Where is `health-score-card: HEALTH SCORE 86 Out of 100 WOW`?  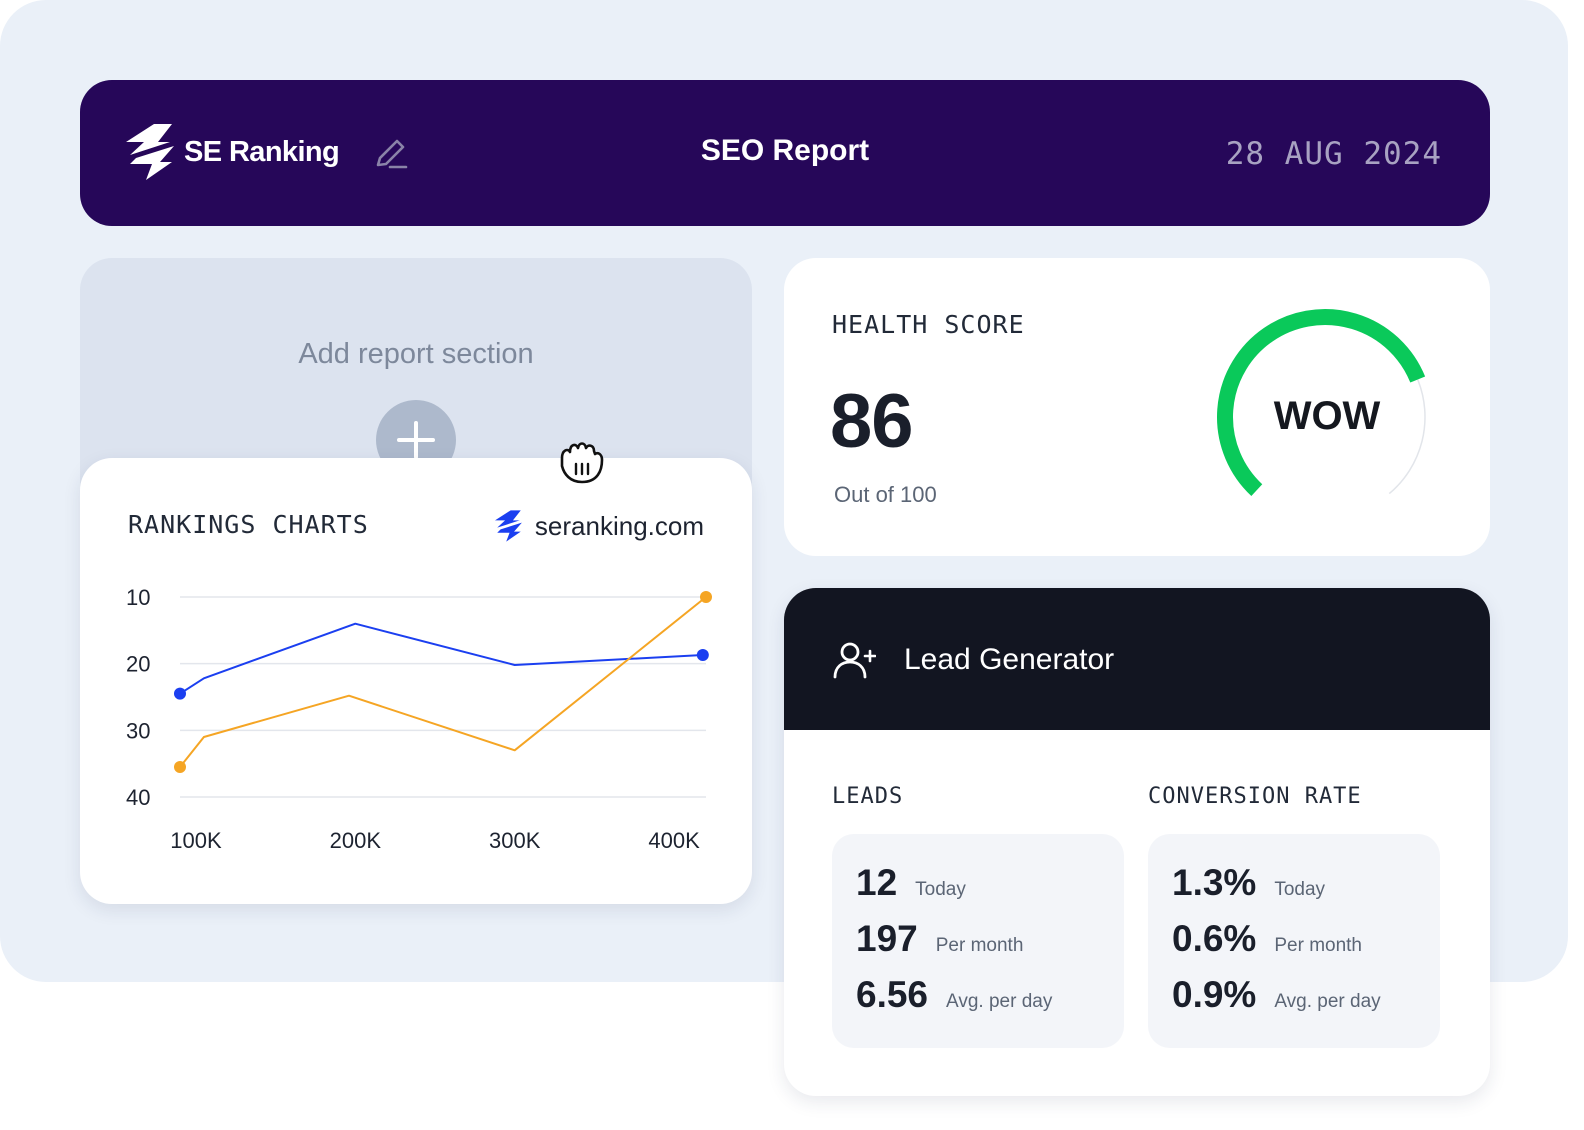
health-score-card: HEALTH SCORE 86 Out of 100 WOW is located at coordinates (1137, 407).